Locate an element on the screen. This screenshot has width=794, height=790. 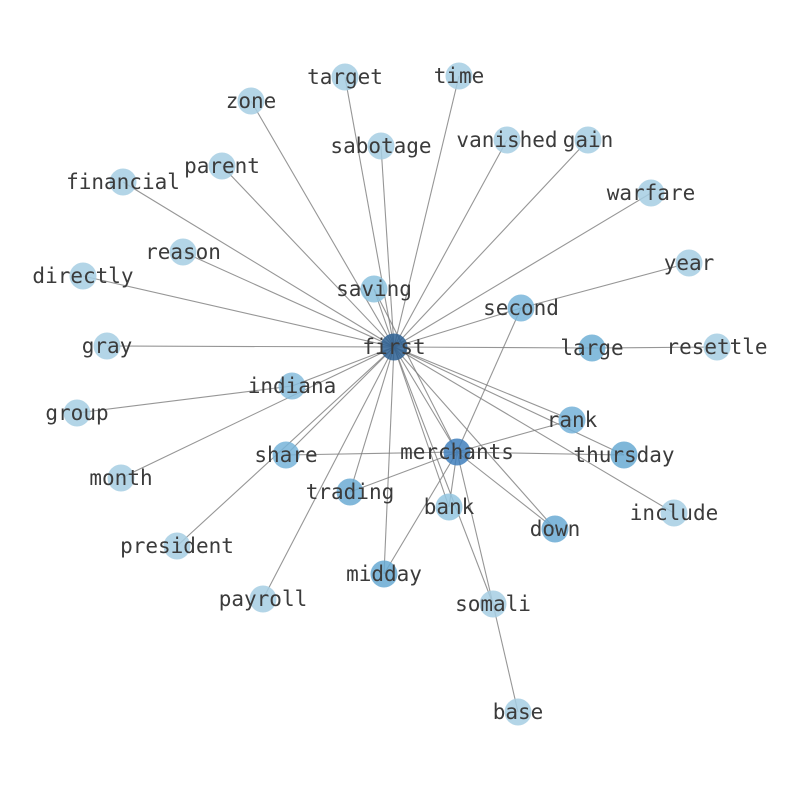
edge-first-gain is located at coordinates (491, 243).